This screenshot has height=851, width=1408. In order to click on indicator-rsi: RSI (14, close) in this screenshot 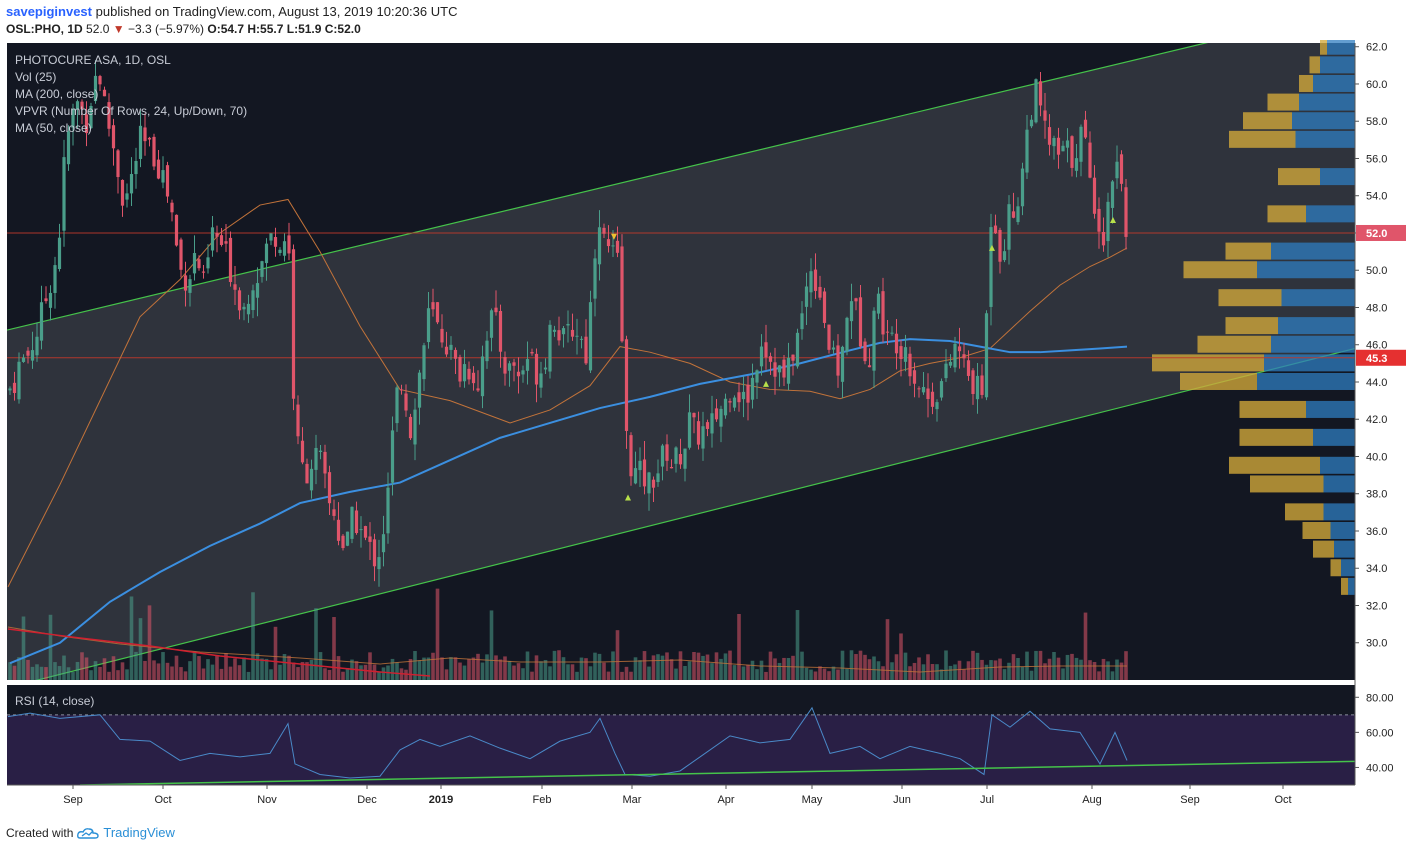, I will do `click(54, 701)`.